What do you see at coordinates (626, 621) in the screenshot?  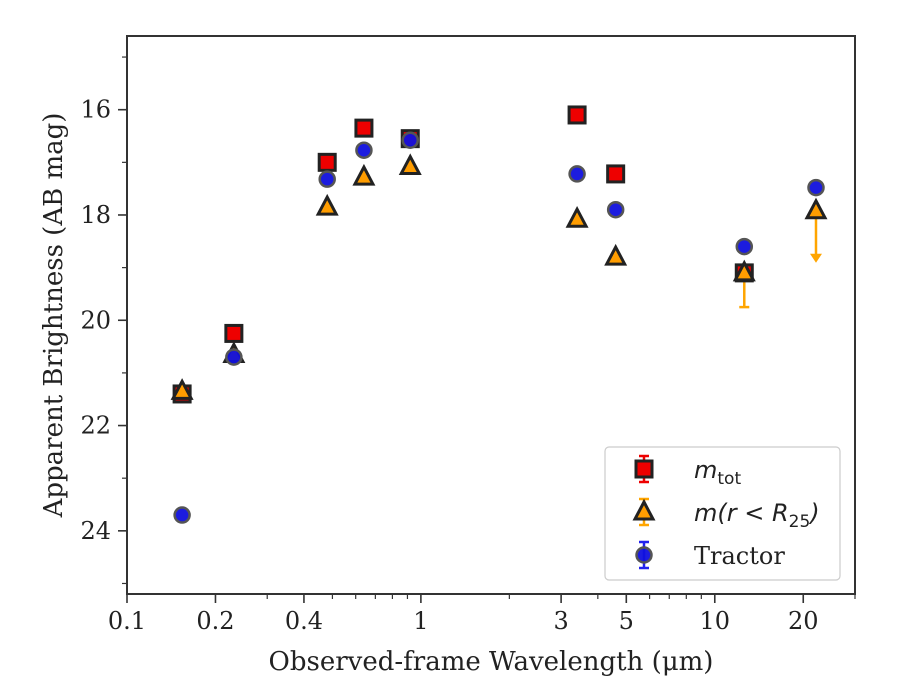 I see `x-tick-label: 5` at bounding box center [626, 621].